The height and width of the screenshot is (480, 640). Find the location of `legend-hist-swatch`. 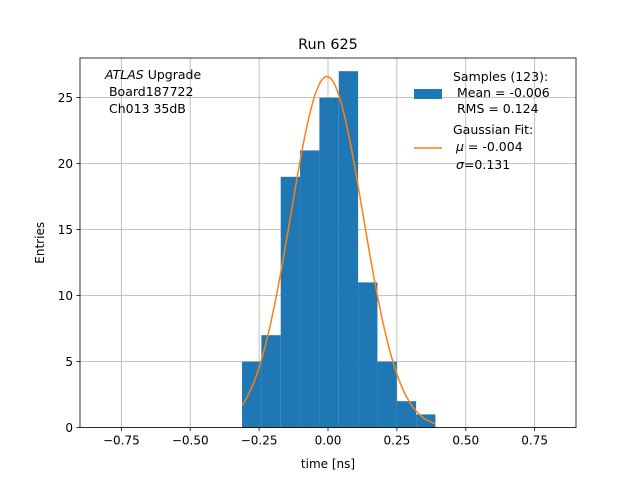

legend-hist-swatch is located at coordinates (428, 94).